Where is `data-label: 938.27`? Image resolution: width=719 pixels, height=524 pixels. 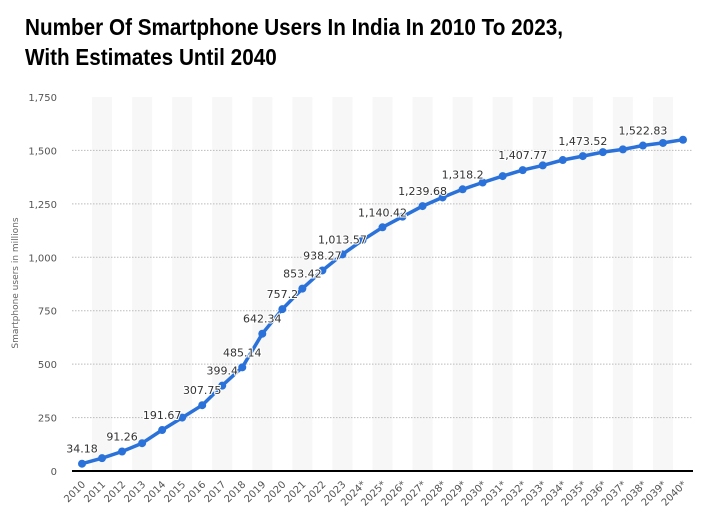 data-label: 938.27 is located at coordinates (322, 255).